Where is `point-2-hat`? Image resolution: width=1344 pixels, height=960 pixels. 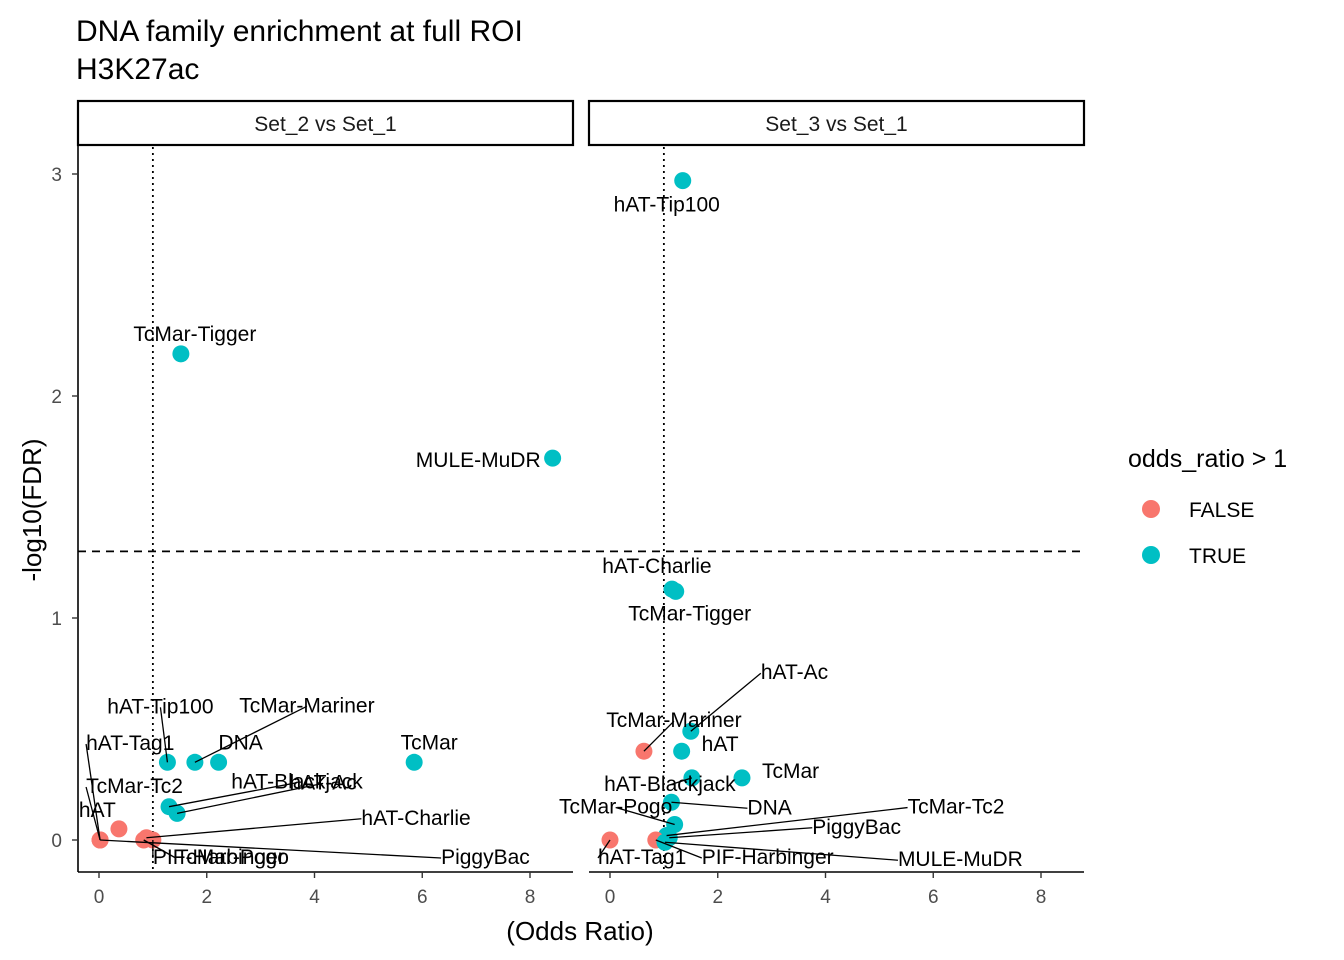
point-2-hat is located at coordinates (682, 751).